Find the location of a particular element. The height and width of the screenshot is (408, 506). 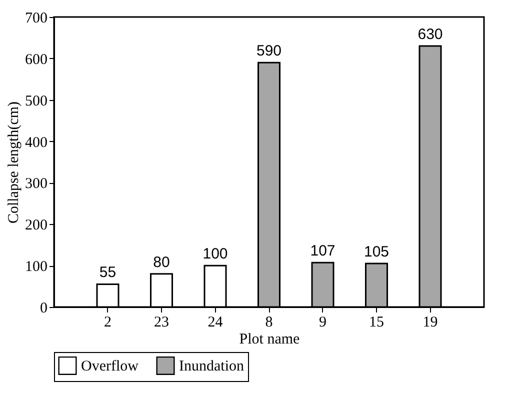

data-label: 107 is located at coordinates (323, 251).